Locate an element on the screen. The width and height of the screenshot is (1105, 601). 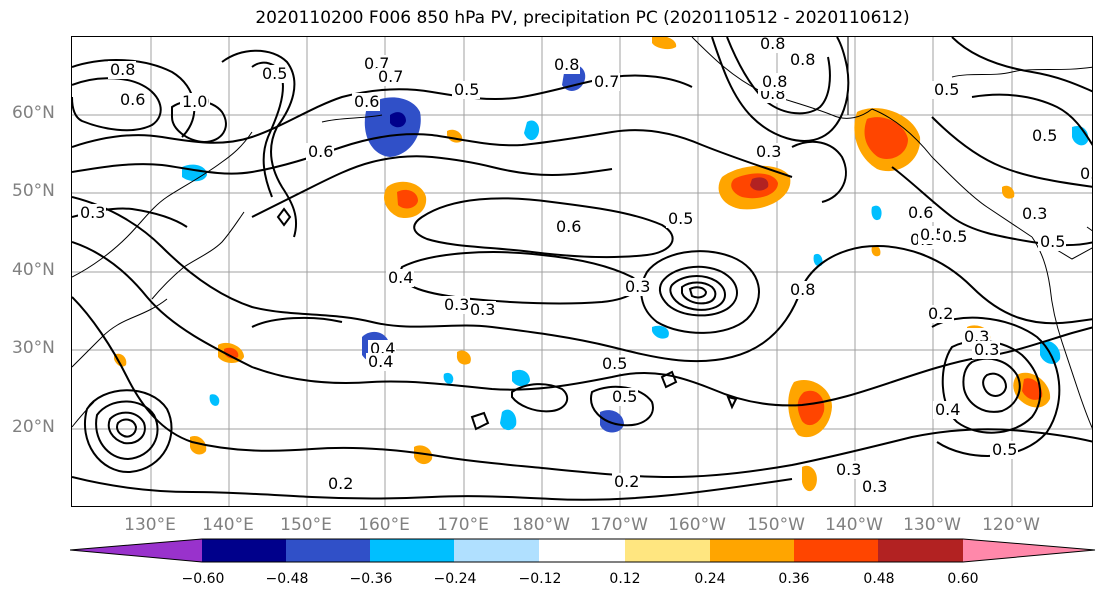
lat-label-40n: 40°N is located at coordinates (33, 270).